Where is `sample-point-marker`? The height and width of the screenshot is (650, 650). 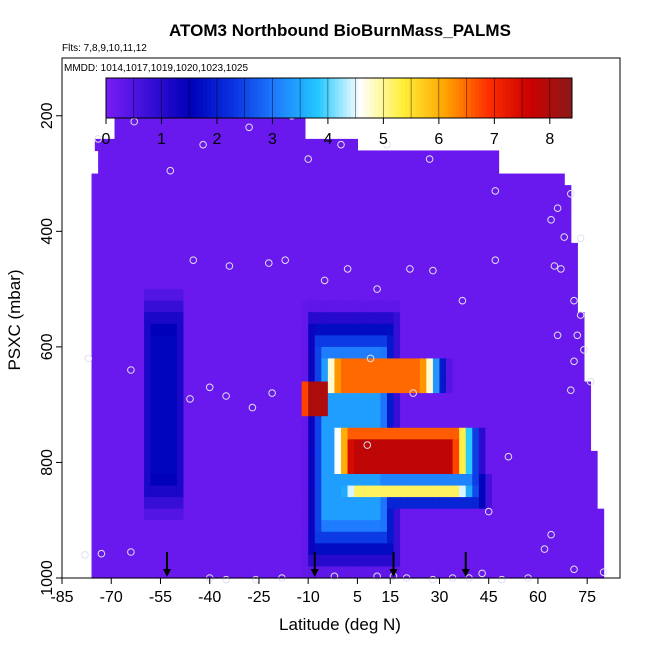 sample-point-marker is located at coordinates (170, 170).